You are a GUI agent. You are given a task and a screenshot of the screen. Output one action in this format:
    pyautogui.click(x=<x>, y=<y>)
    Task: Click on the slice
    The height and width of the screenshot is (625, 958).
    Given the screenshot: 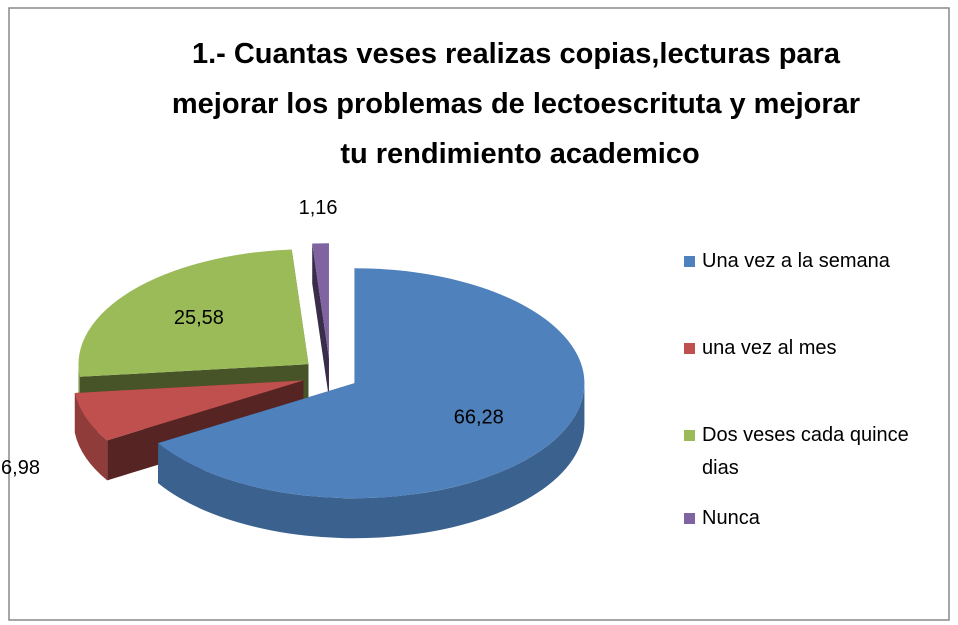 What is the action you would take?
    pyautogui.click(x=320, y=321)
    